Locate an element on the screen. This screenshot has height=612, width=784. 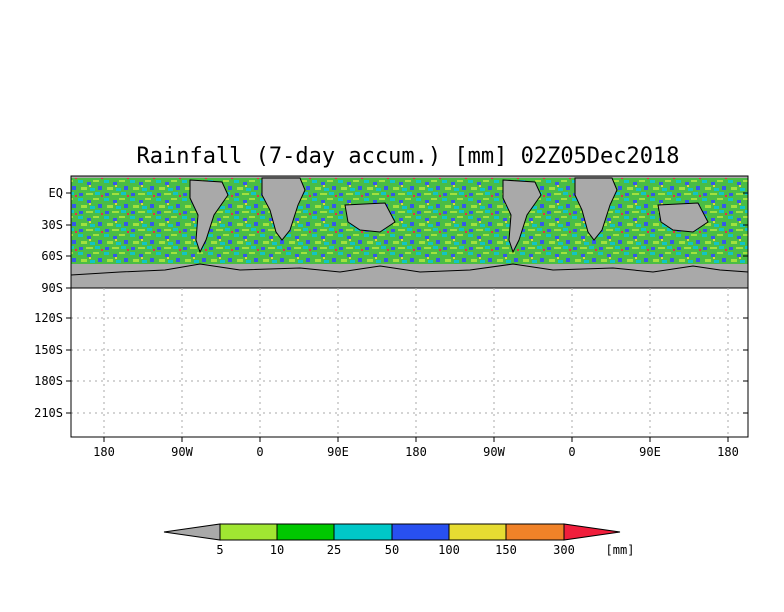
lat-label: 150S is located at coordinates (48, 350).